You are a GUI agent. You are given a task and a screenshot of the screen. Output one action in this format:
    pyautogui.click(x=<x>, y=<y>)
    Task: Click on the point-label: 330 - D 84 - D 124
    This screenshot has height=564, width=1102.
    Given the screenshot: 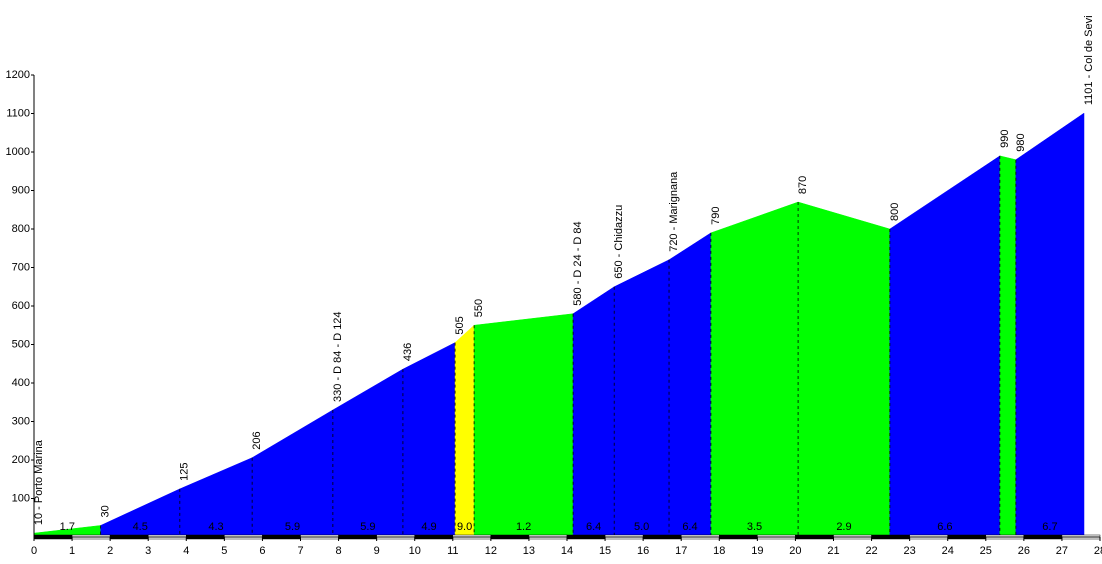 What is the action you would take?
    pyautogui.click(x=338, y=356)
    